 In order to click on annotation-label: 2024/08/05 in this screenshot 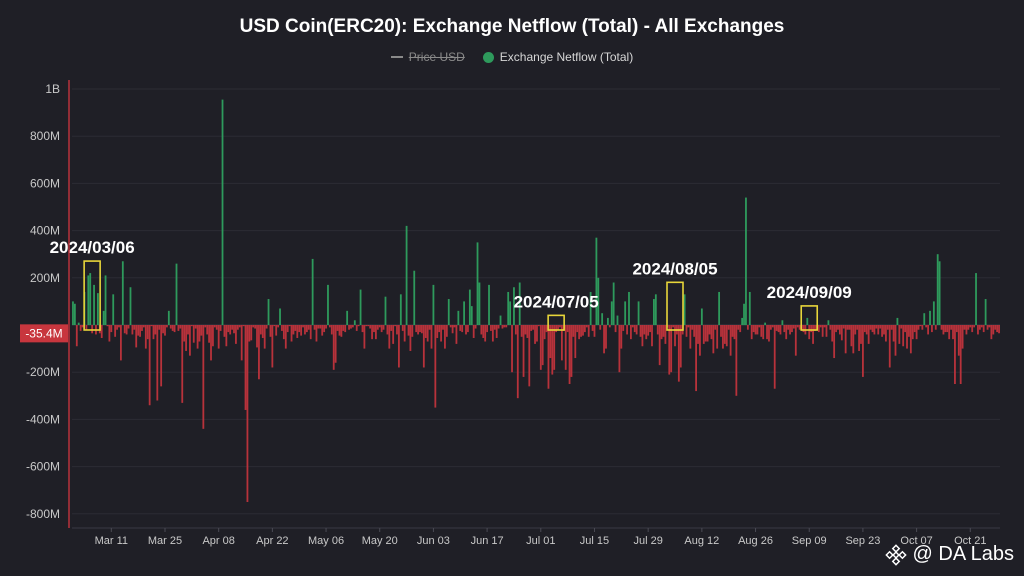, I will do `click(674, 268)`.